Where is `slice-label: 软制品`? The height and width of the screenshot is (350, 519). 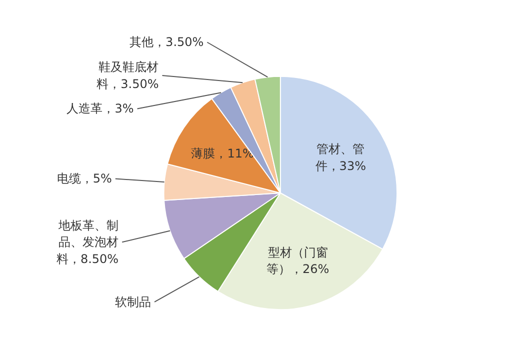
slice-label: 软制品 is located at coordinates (133, 301).